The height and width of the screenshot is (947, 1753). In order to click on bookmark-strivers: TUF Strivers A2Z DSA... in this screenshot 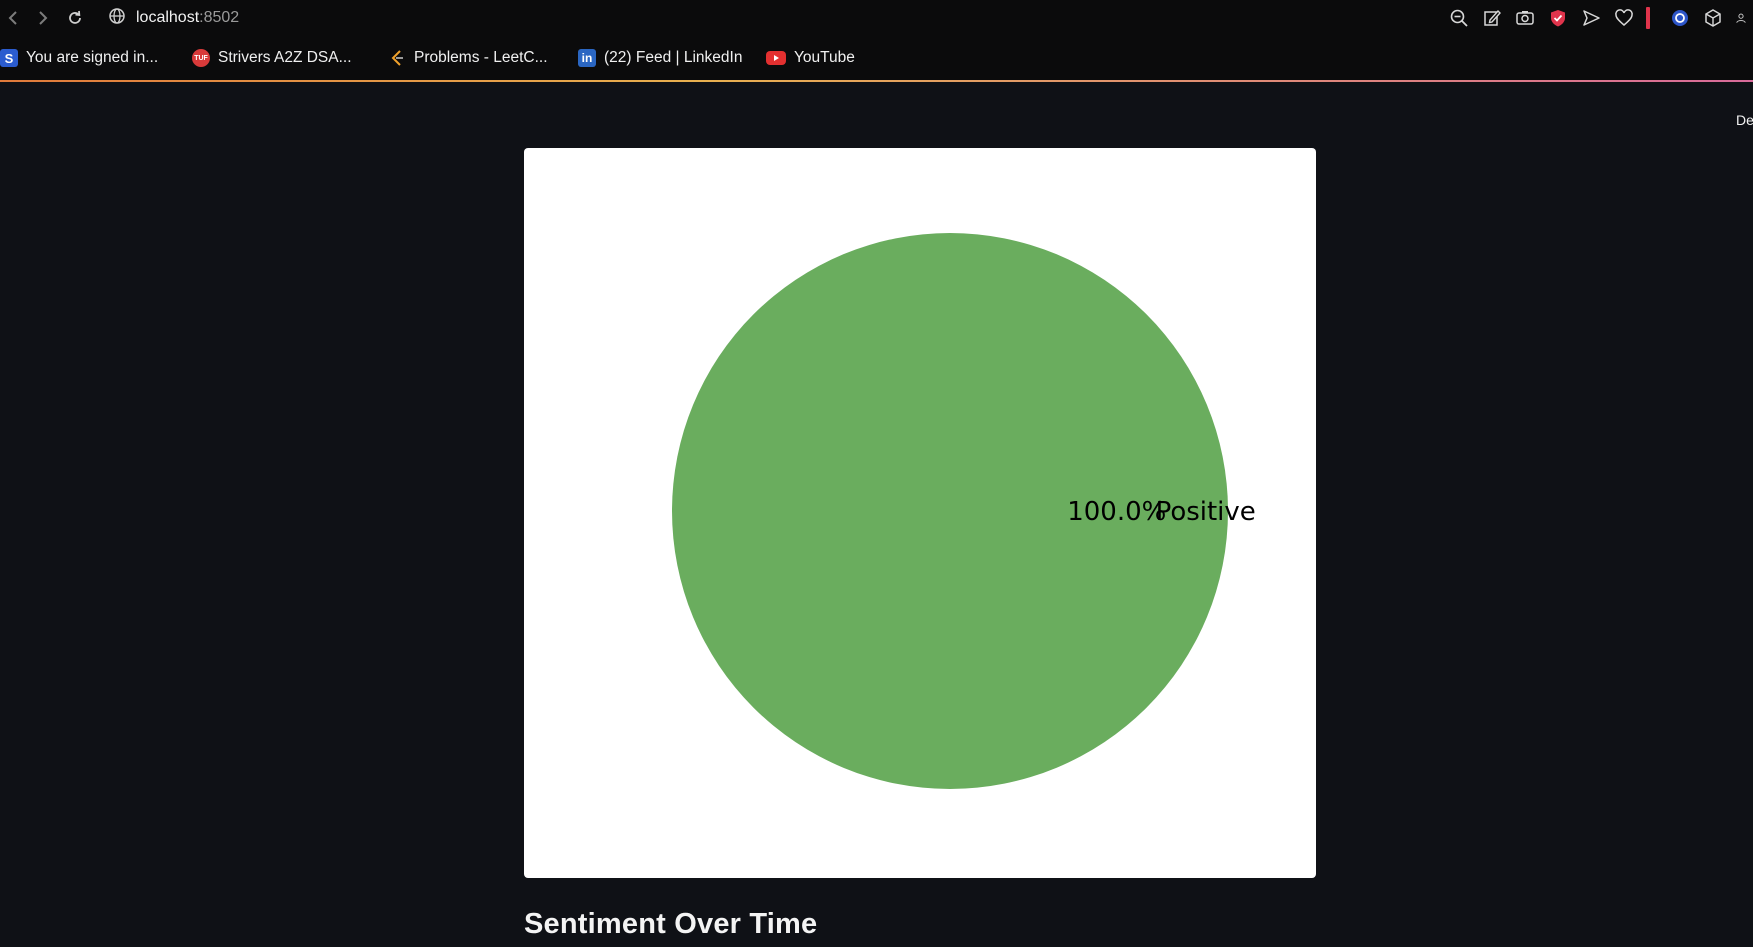, I will do `click(272, 58)`.